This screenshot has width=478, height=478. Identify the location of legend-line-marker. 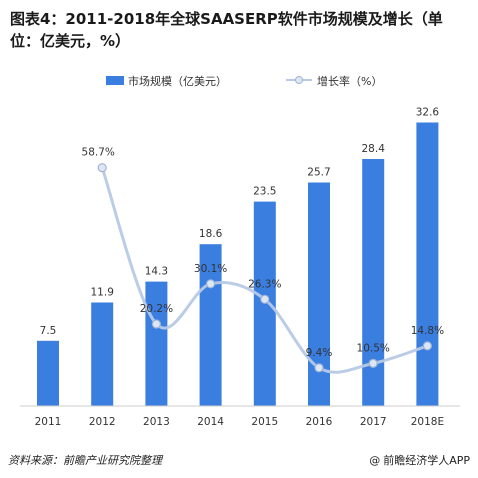
(299, 80).